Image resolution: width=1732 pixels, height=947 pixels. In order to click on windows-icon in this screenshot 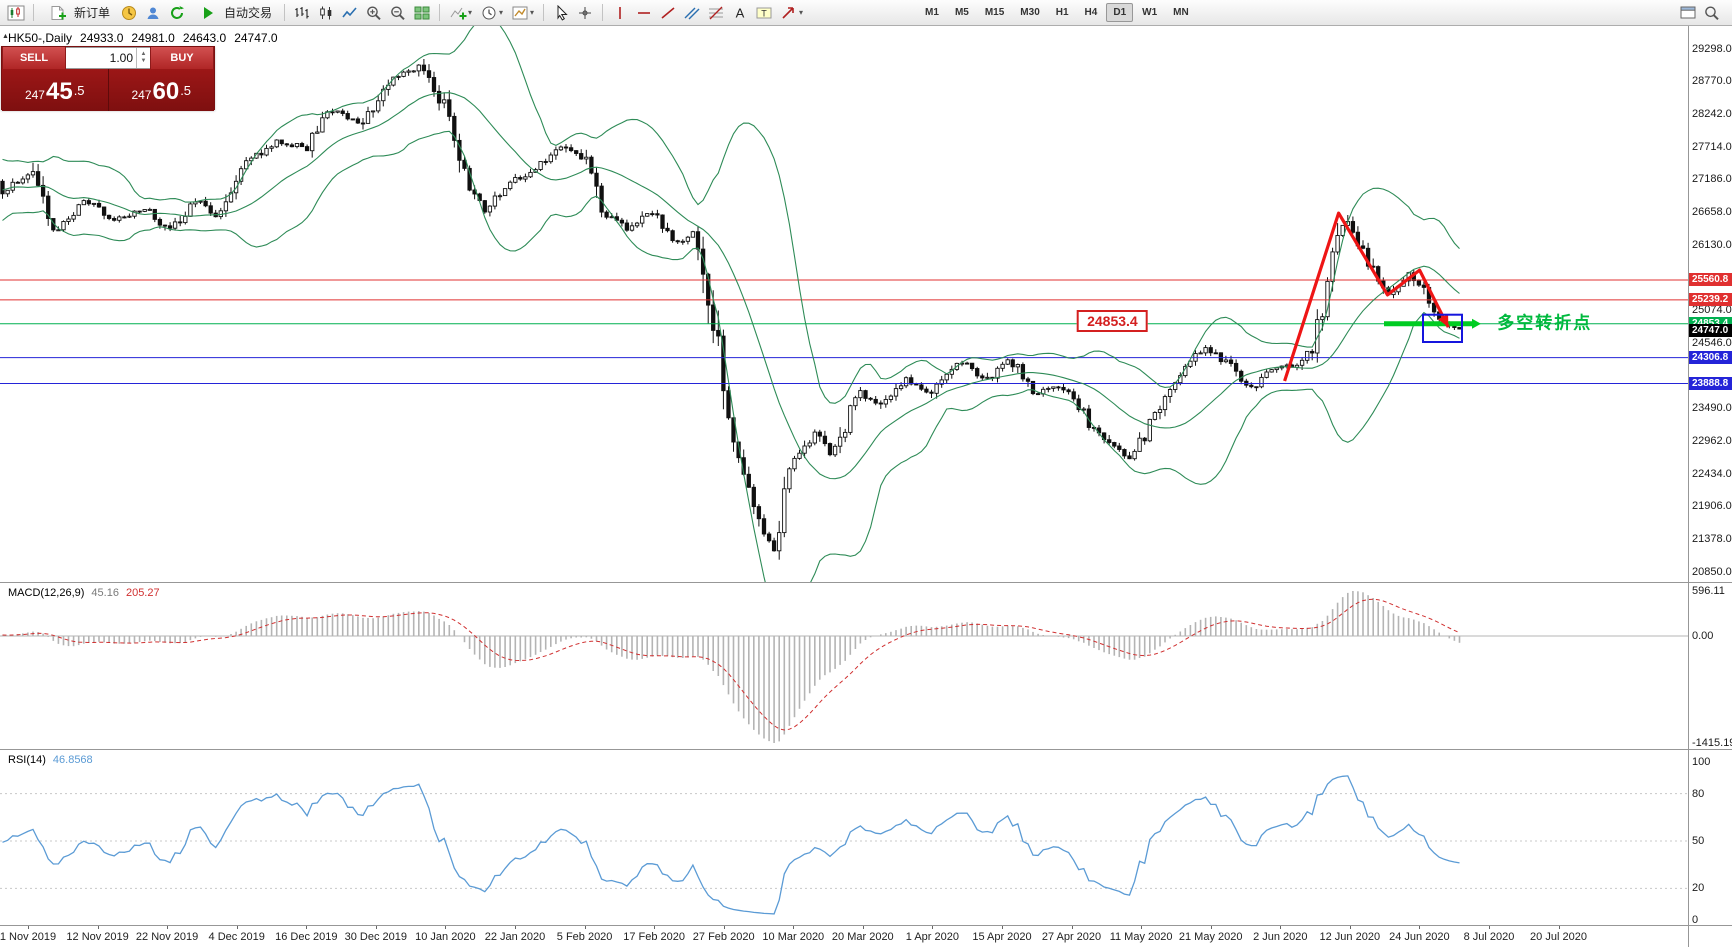, I will do `click(1688, 12)`.